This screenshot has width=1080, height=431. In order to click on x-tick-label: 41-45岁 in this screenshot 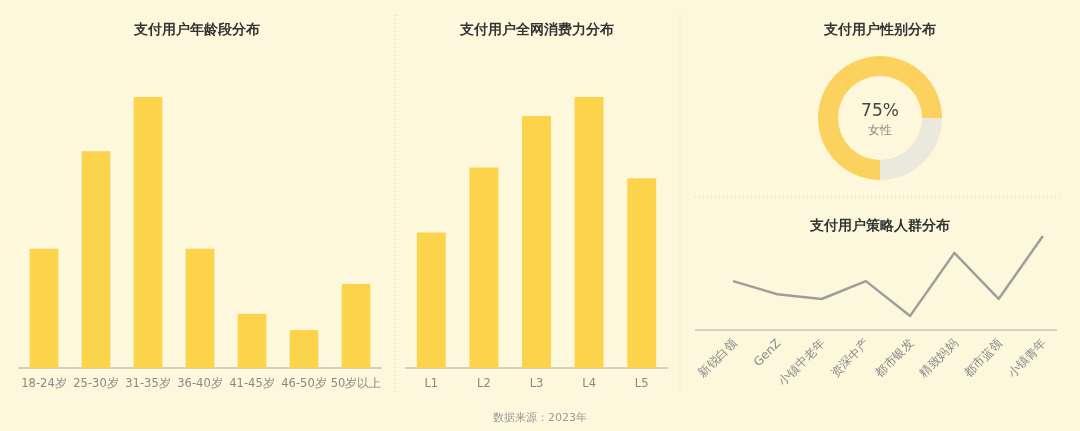, I will do `click(252, 383)`.